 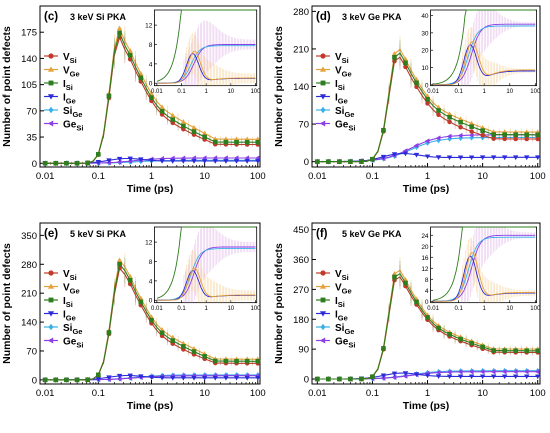 I want to click on legend-label: IGe, so click(x=341, y=99).